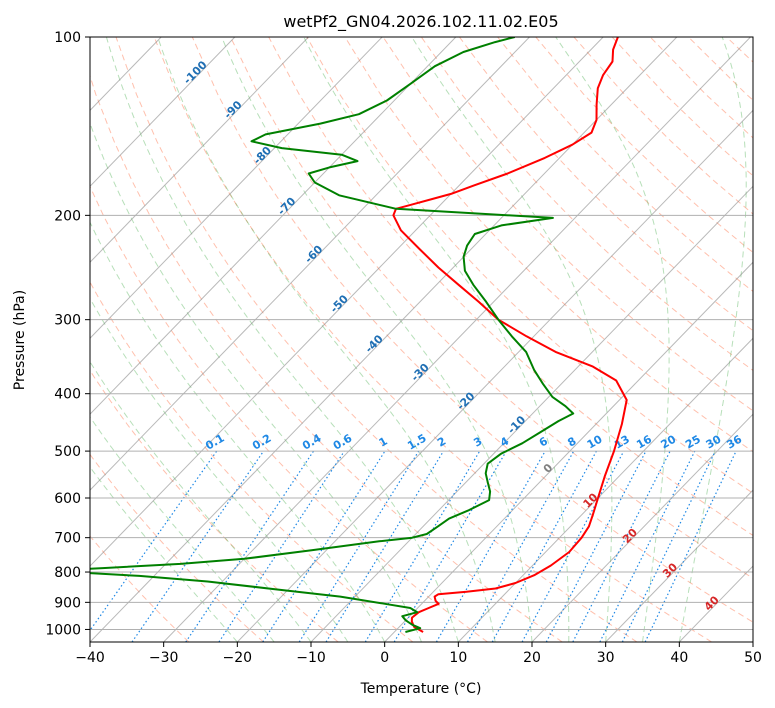 The width and height of the screenshot is (775, 708). What do you see at coordinates (67, 603) in the screenshot?
I see `y-tick-label: 900` at bounding box center [67, 603].